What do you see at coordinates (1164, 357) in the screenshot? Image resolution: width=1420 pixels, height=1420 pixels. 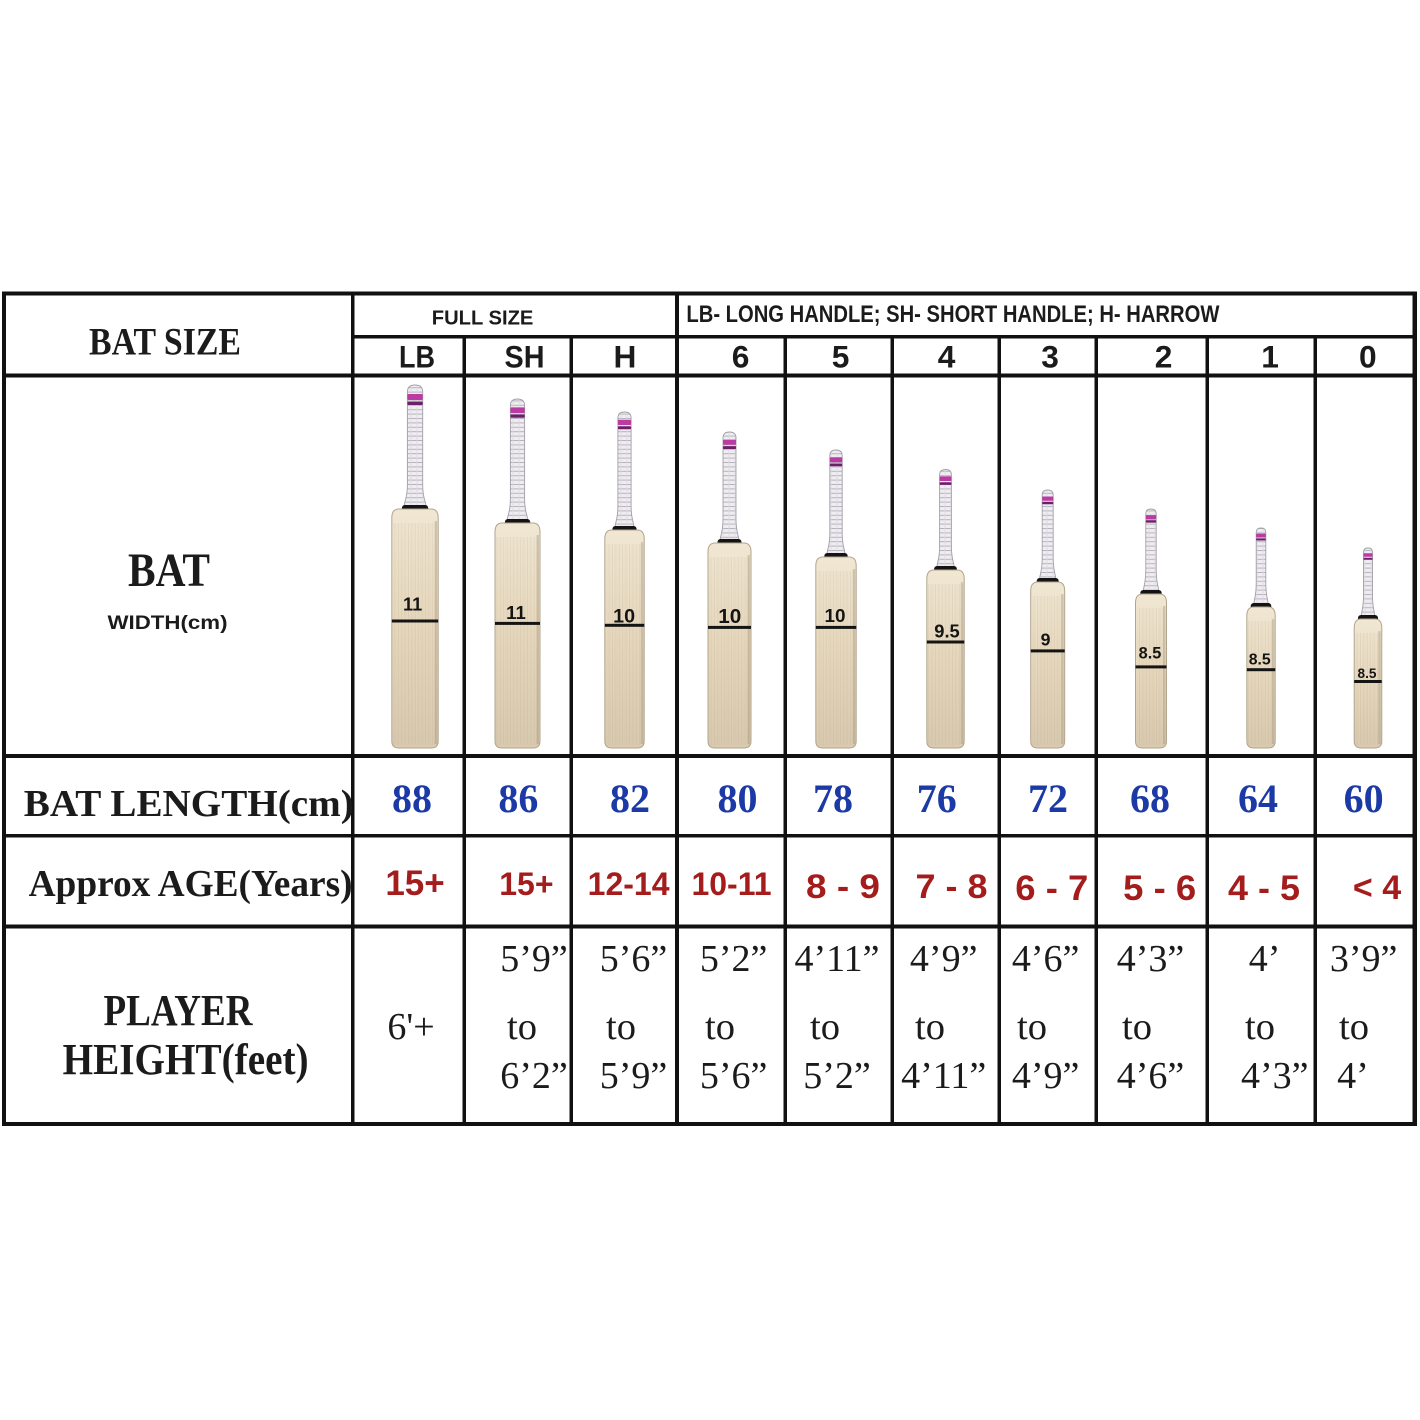 I see `svg-text: 2` at bounding box center [1164, 357].